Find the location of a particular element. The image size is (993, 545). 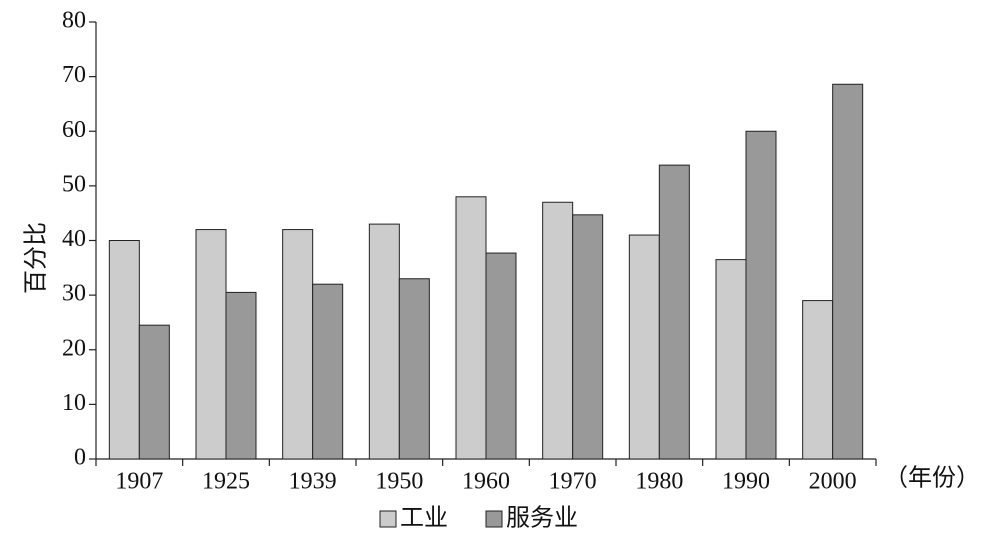

y-axis-label: 百分比 is located at coordinates (36, 258).